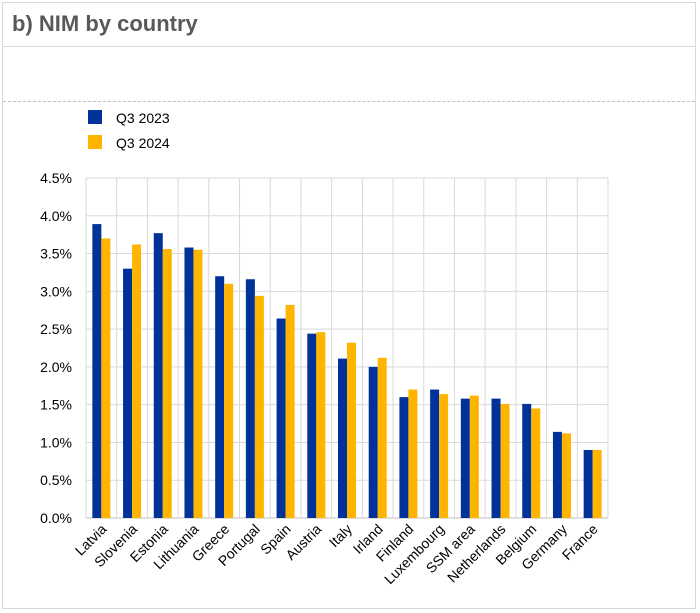 The height and width of the screenshot is (613, 700). What do you see at coordinates (105, 23) in the screenshot?
I see `chart-title: b) NIM by country` at bounding box center [105, 23].